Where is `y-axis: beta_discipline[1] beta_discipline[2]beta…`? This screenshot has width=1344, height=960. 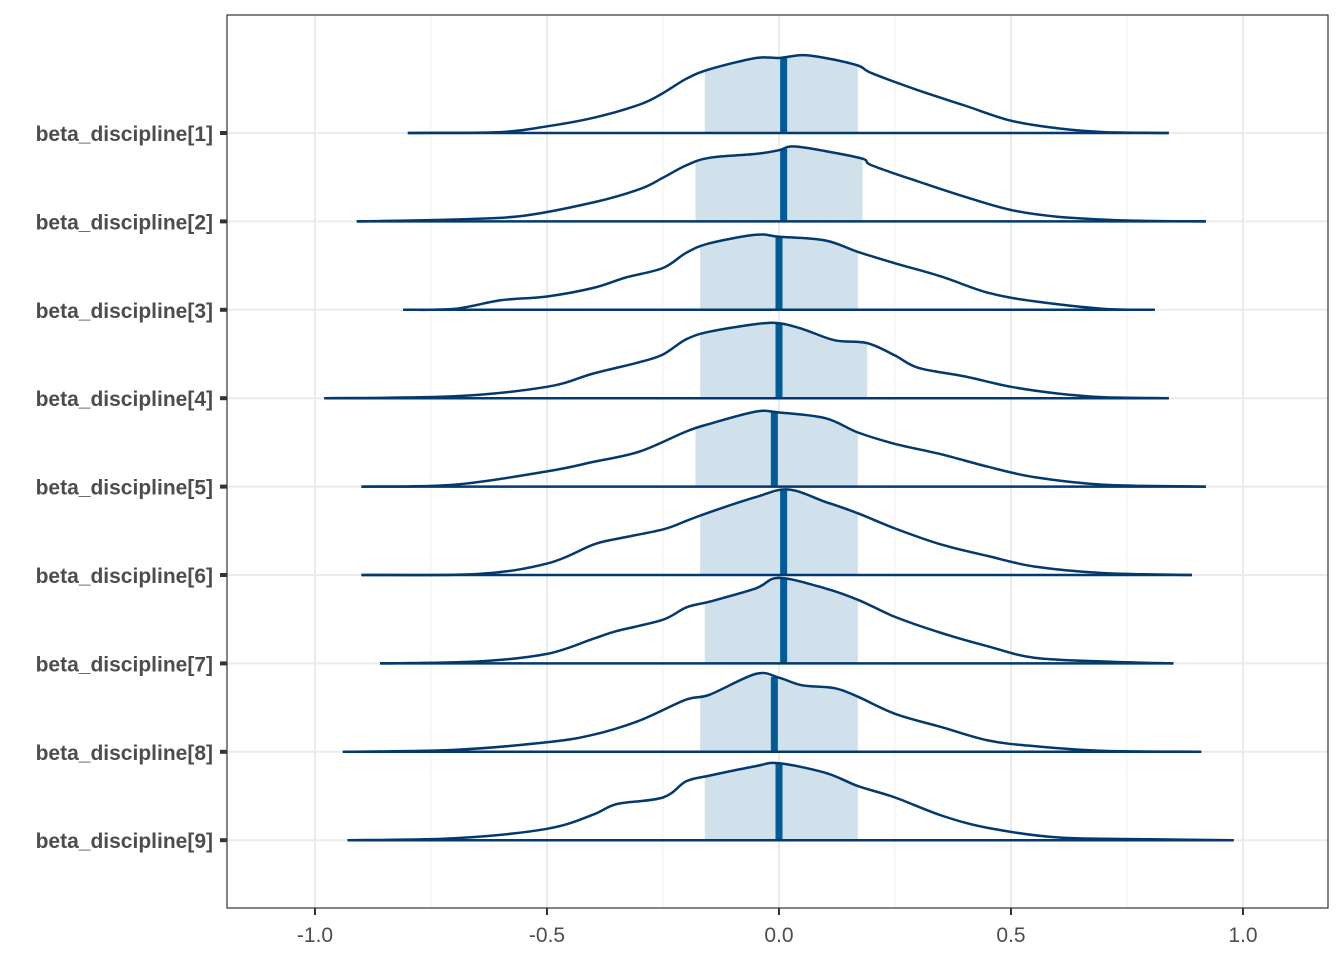 y-axis: beta_discipline[1] beta_discipline[2]beta… is located at coordinates (131, 488).